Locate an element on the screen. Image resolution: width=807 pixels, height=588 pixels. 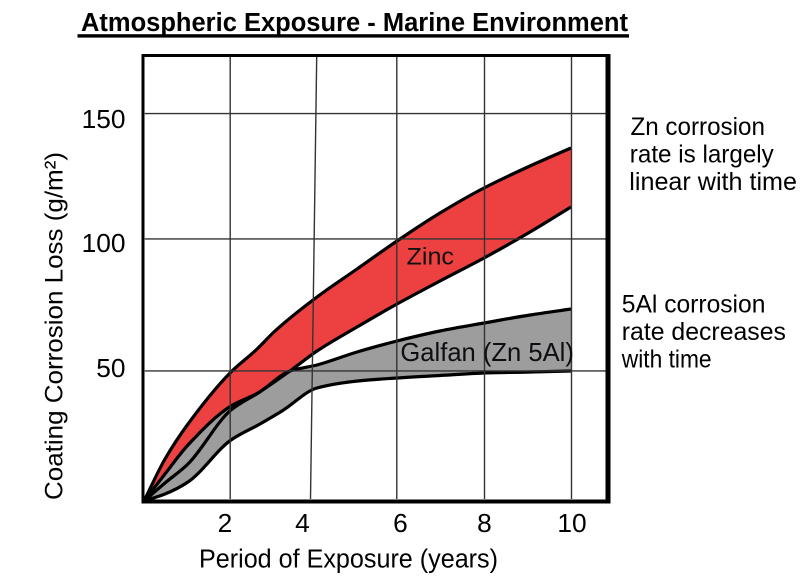
svg-text: Zinc is located at coordinates (431, 257).